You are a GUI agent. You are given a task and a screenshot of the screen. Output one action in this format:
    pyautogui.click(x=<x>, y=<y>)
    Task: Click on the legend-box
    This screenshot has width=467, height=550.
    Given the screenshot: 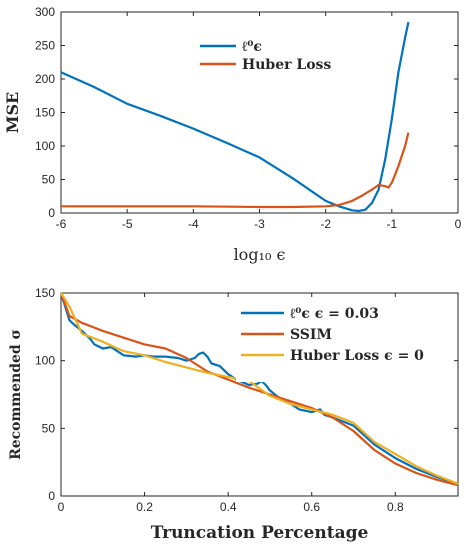 What is the action you would take?
    pyautogui.click(x=275, y=56)
    